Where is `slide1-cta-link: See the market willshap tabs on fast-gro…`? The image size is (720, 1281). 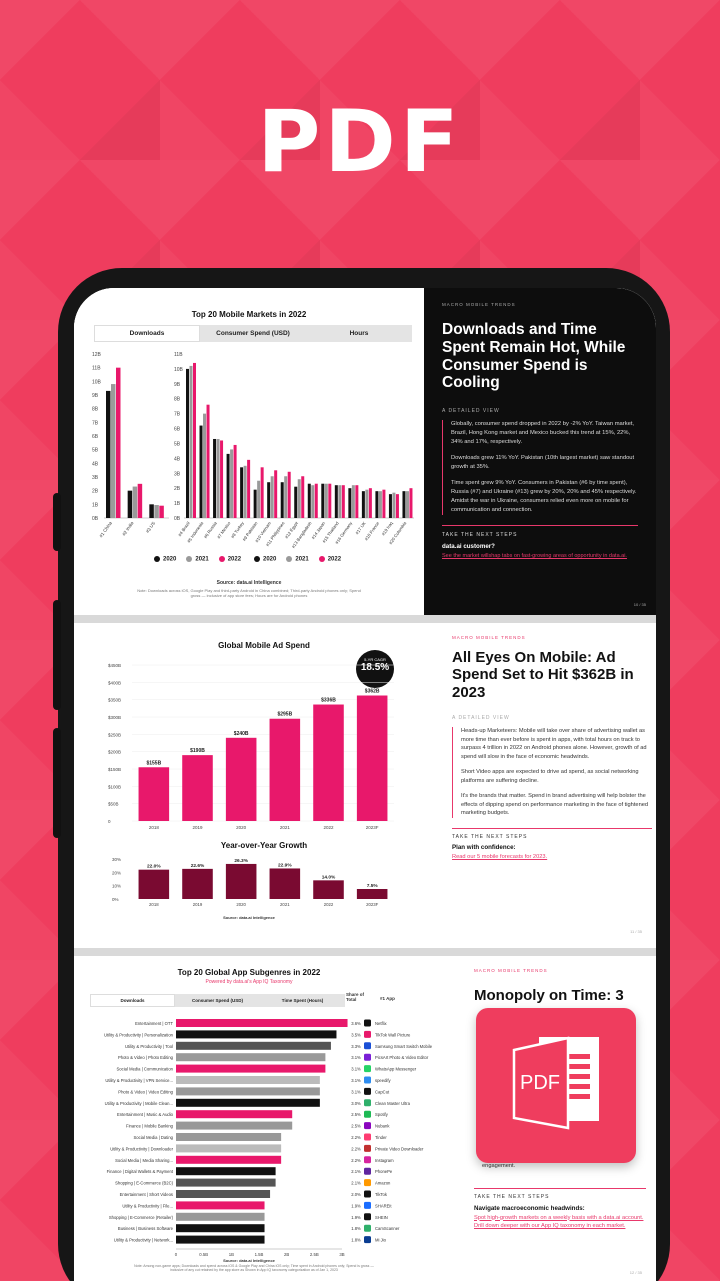
slide1-cta-link: See the market willshap tabs on fast-gro… is located at coordinates (534, 555).